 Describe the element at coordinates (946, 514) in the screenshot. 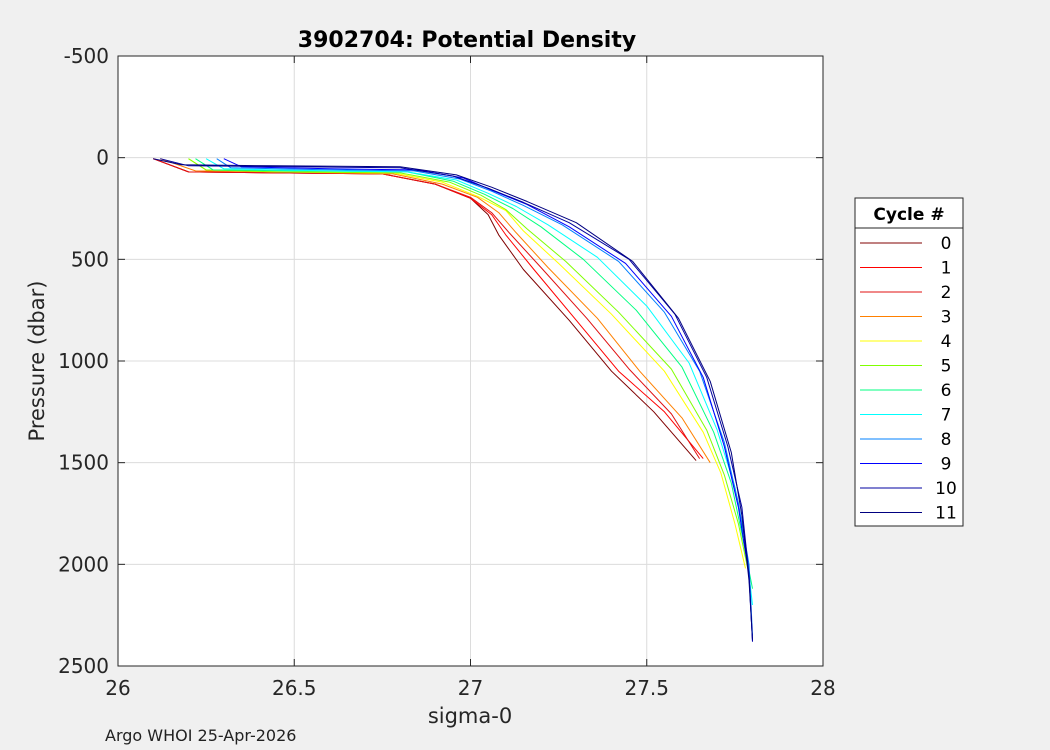

I see `legend-label-cycle-11: 11` at that location.